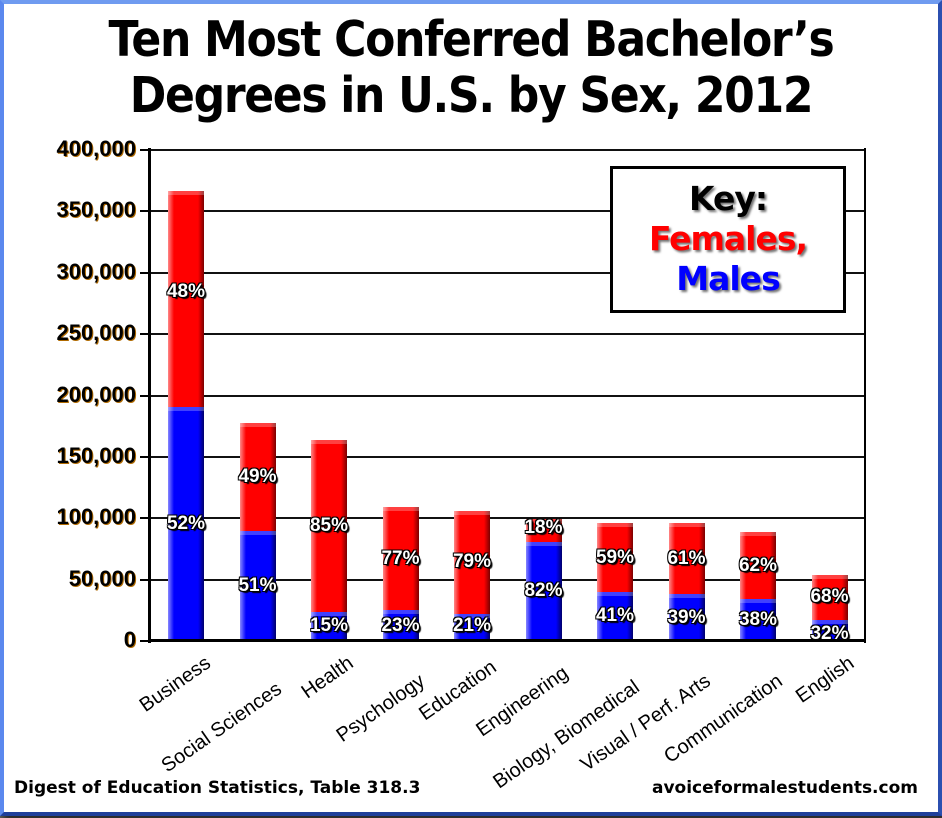  I want to click on bar-health, so click(329, 540).